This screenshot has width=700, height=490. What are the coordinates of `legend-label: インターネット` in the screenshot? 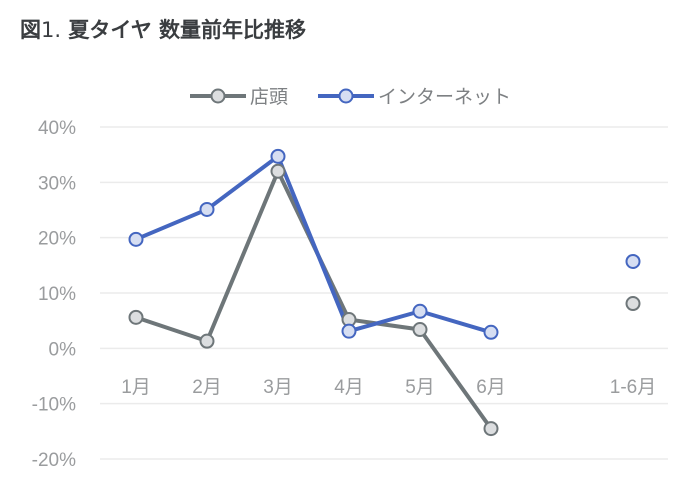 It's located at (444, 97).